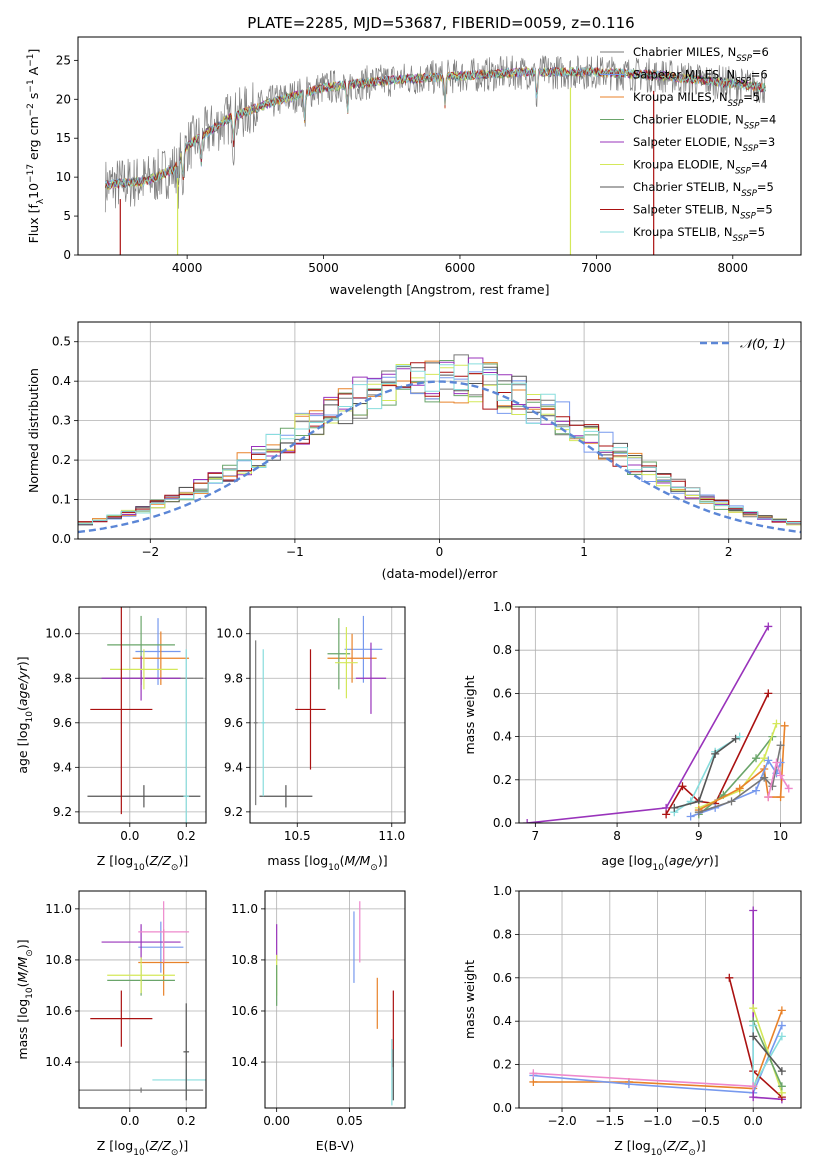  What do you see at coordinates (22, 685) in the screenshot?
I see `age_vs_Z-ylabel-part: age/yr` at bounding box center [22, 685].